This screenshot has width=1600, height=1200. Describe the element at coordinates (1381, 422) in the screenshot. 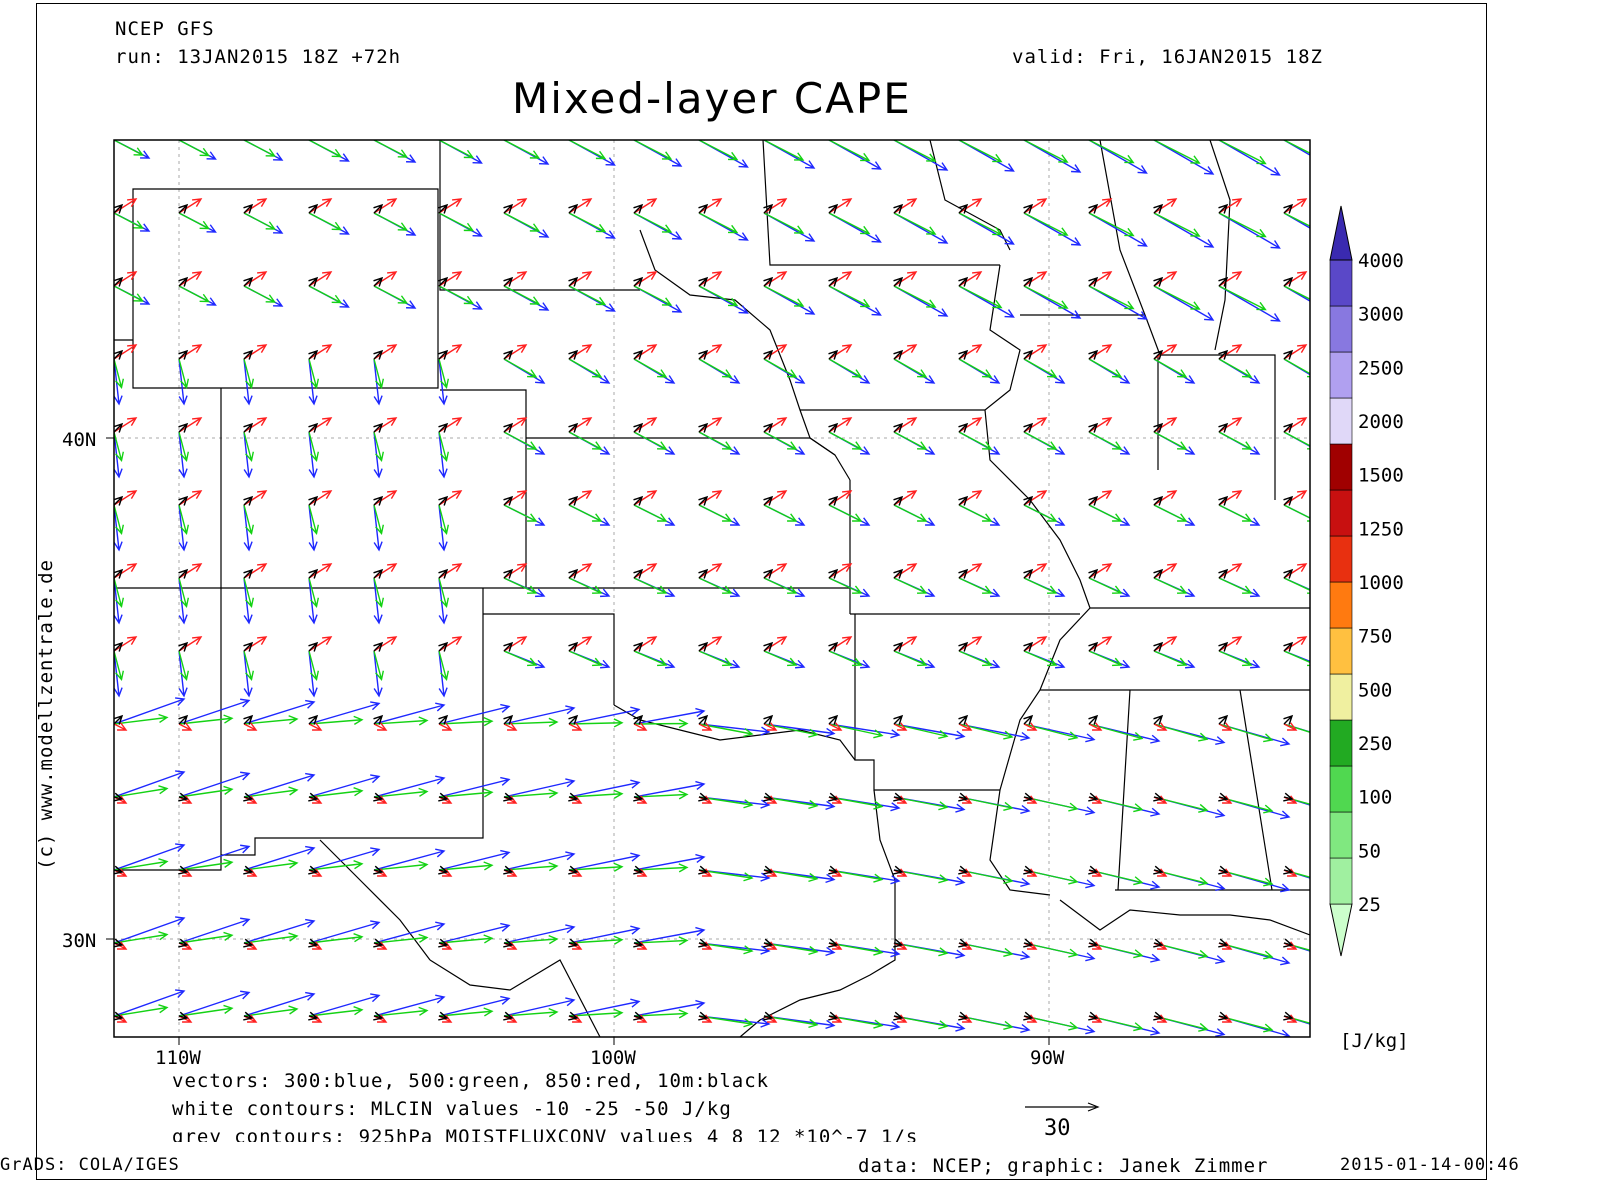

I see `legend-label: 2000` at that location.